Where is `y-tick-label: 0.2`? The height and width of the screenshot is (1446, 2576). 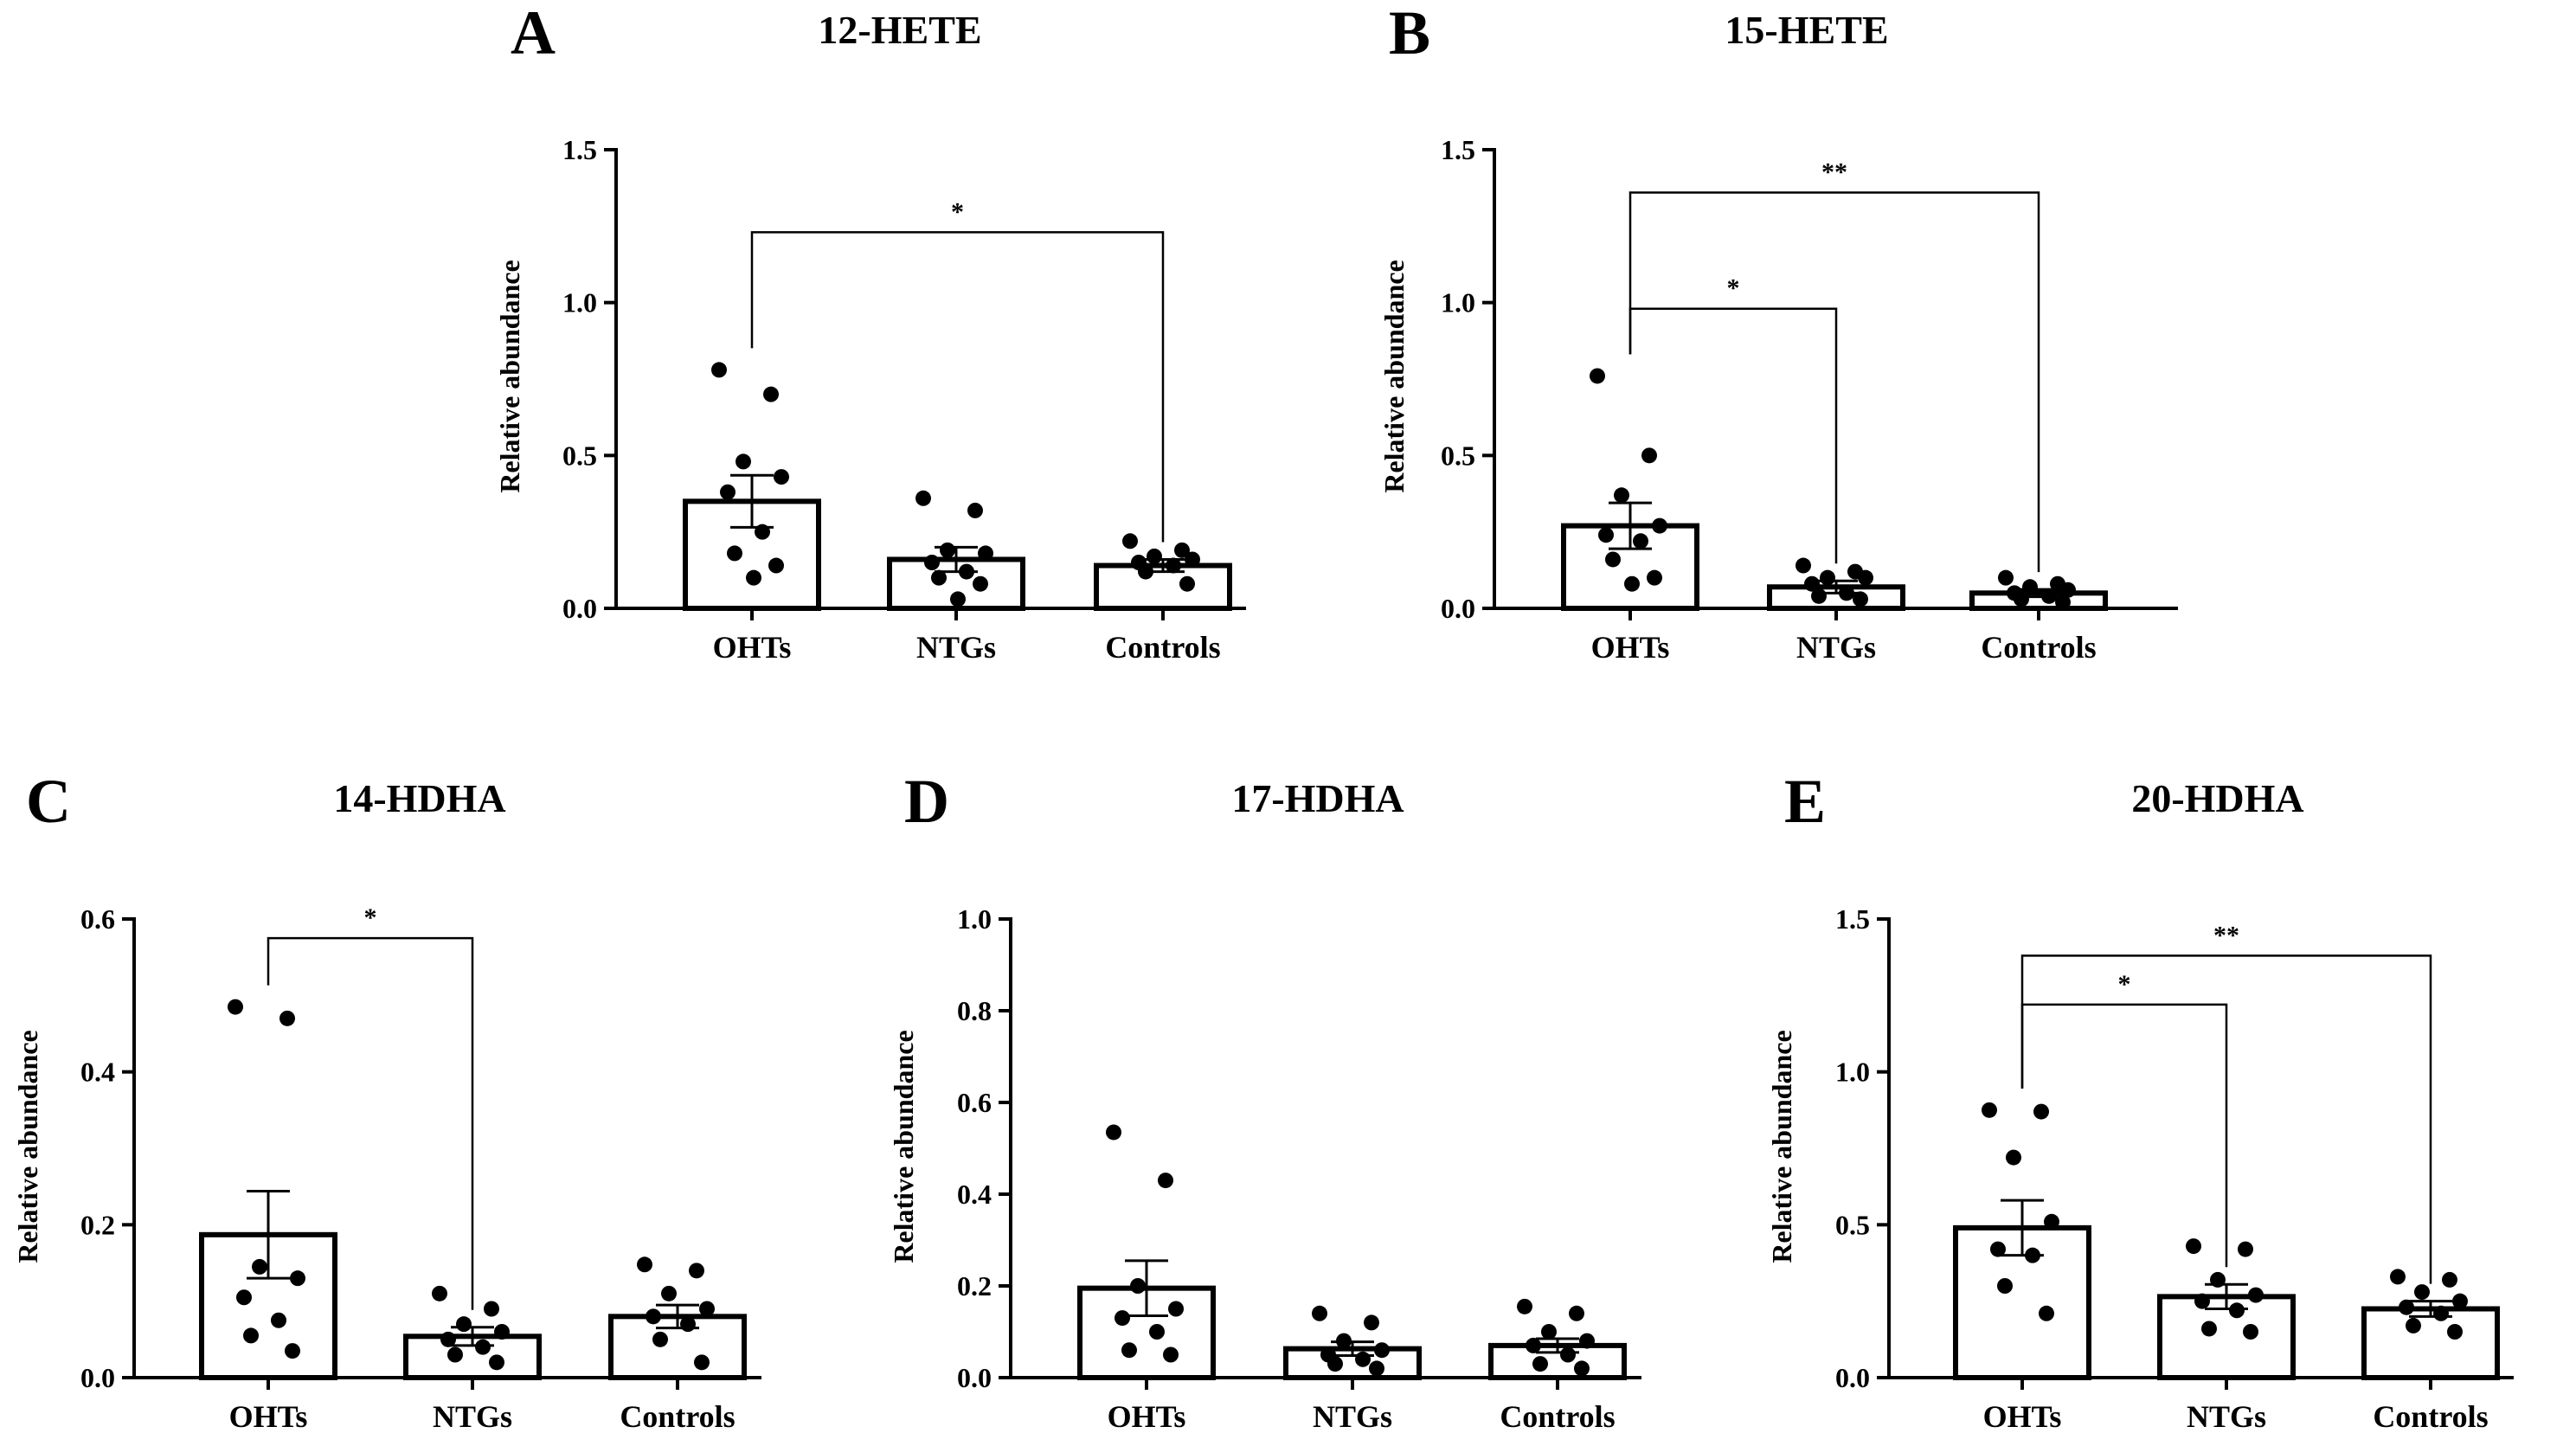 y-tick-label: 0.2 is located at coordinates (97, 1224).